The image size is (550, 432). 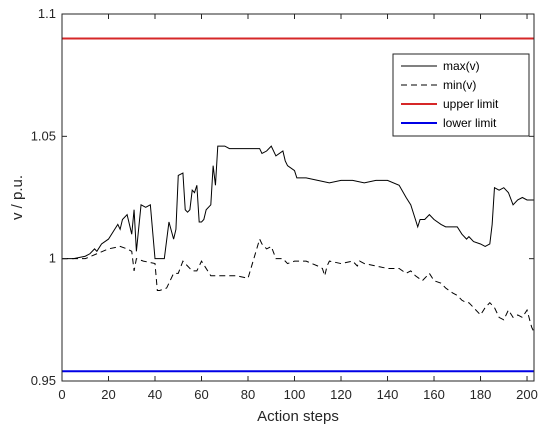 What do you see at coordinates (43, 135) in the screenshot?
I see `y-tick-label: 1.05` at bounding box center [43, 135].